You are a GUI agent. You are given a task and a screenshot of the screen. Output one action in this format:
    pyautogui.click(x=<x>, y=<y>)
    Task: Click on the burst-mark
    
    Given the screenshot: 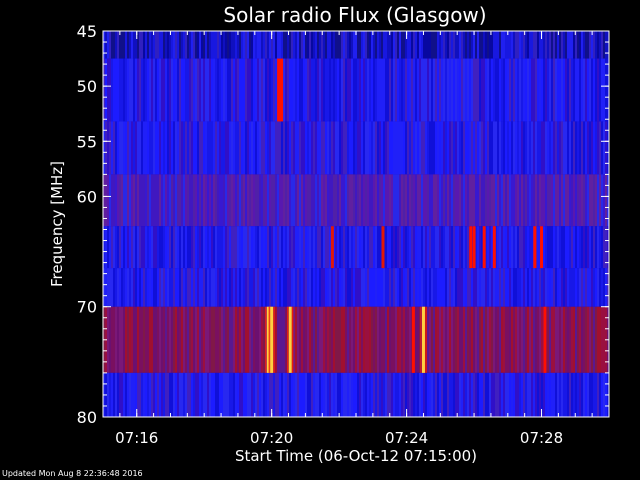 What is the action you would take?
    pyautogui.click(x=545, y=339)
    